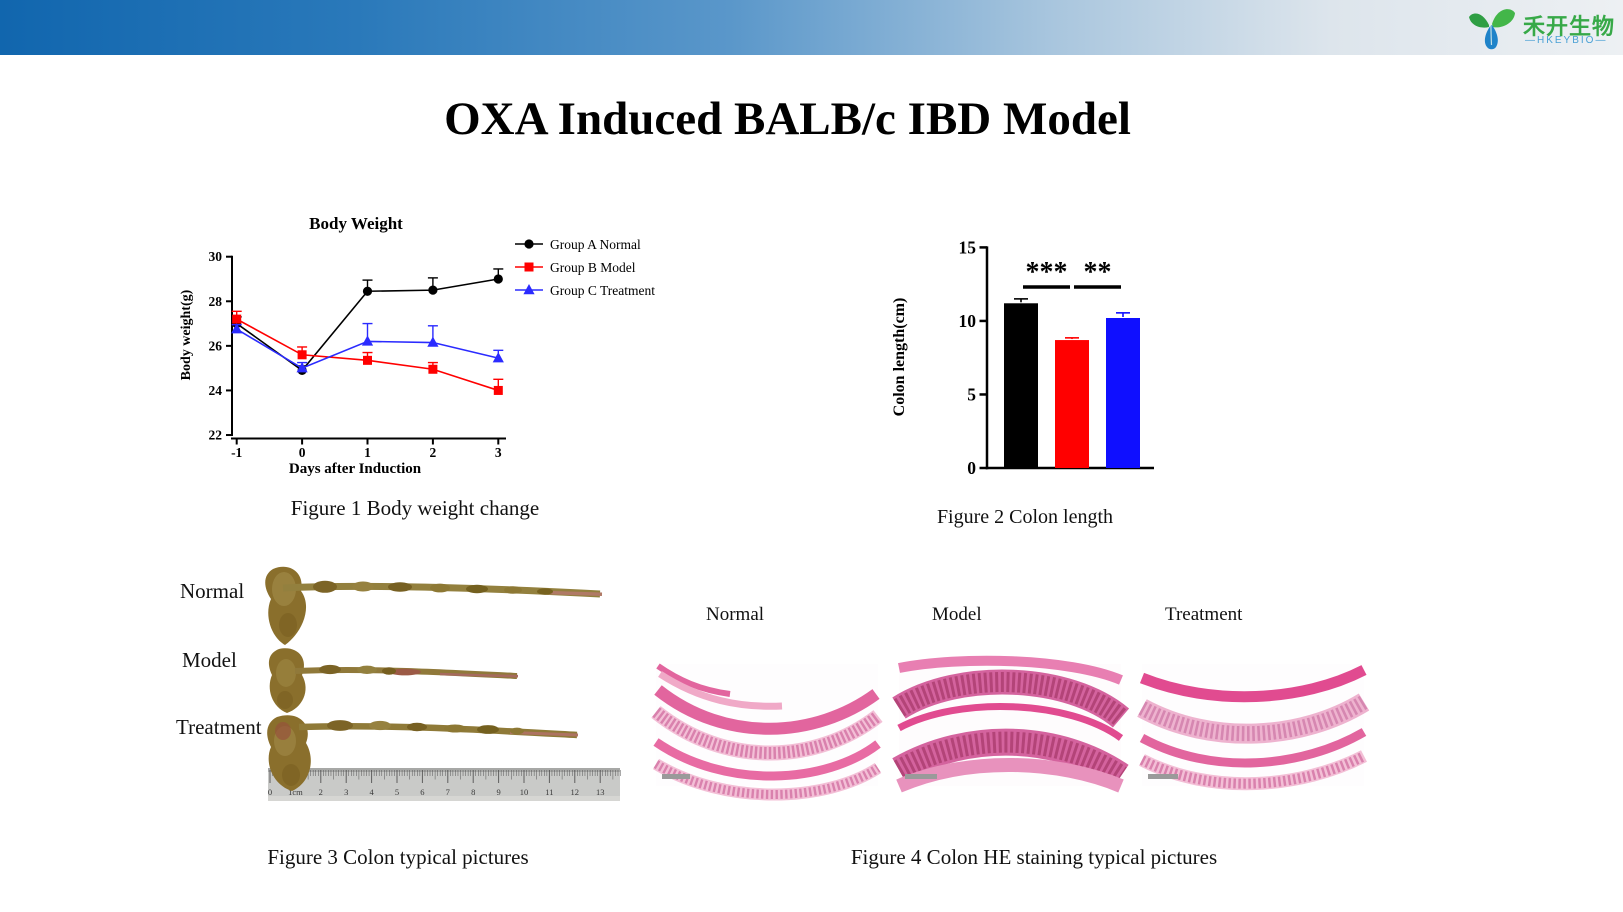 The image size is (1623, 912). Describe the element at coordinates (216, 435) in the screenshot. I see `y-tick-label: 22` at that location.